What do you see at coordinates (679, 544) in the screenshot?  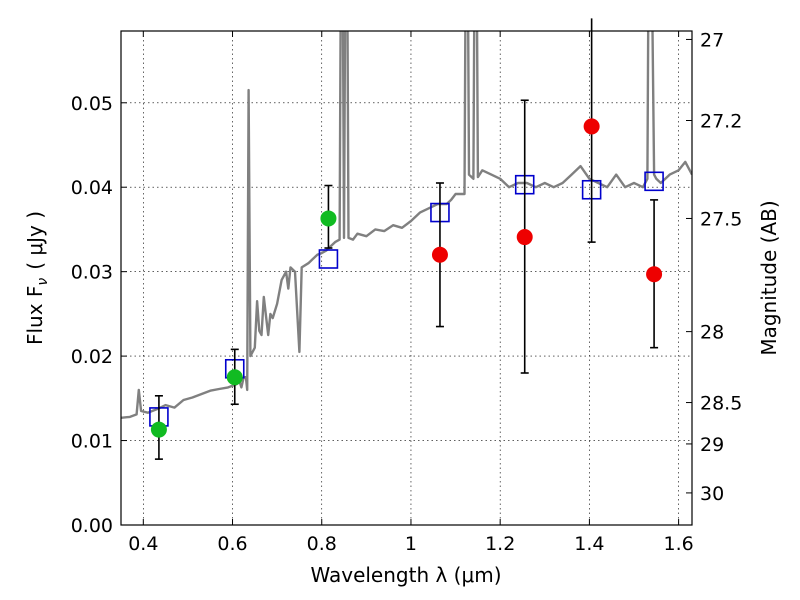 I see `x-tick-label: 1.6` at bounding box center [679, 544].